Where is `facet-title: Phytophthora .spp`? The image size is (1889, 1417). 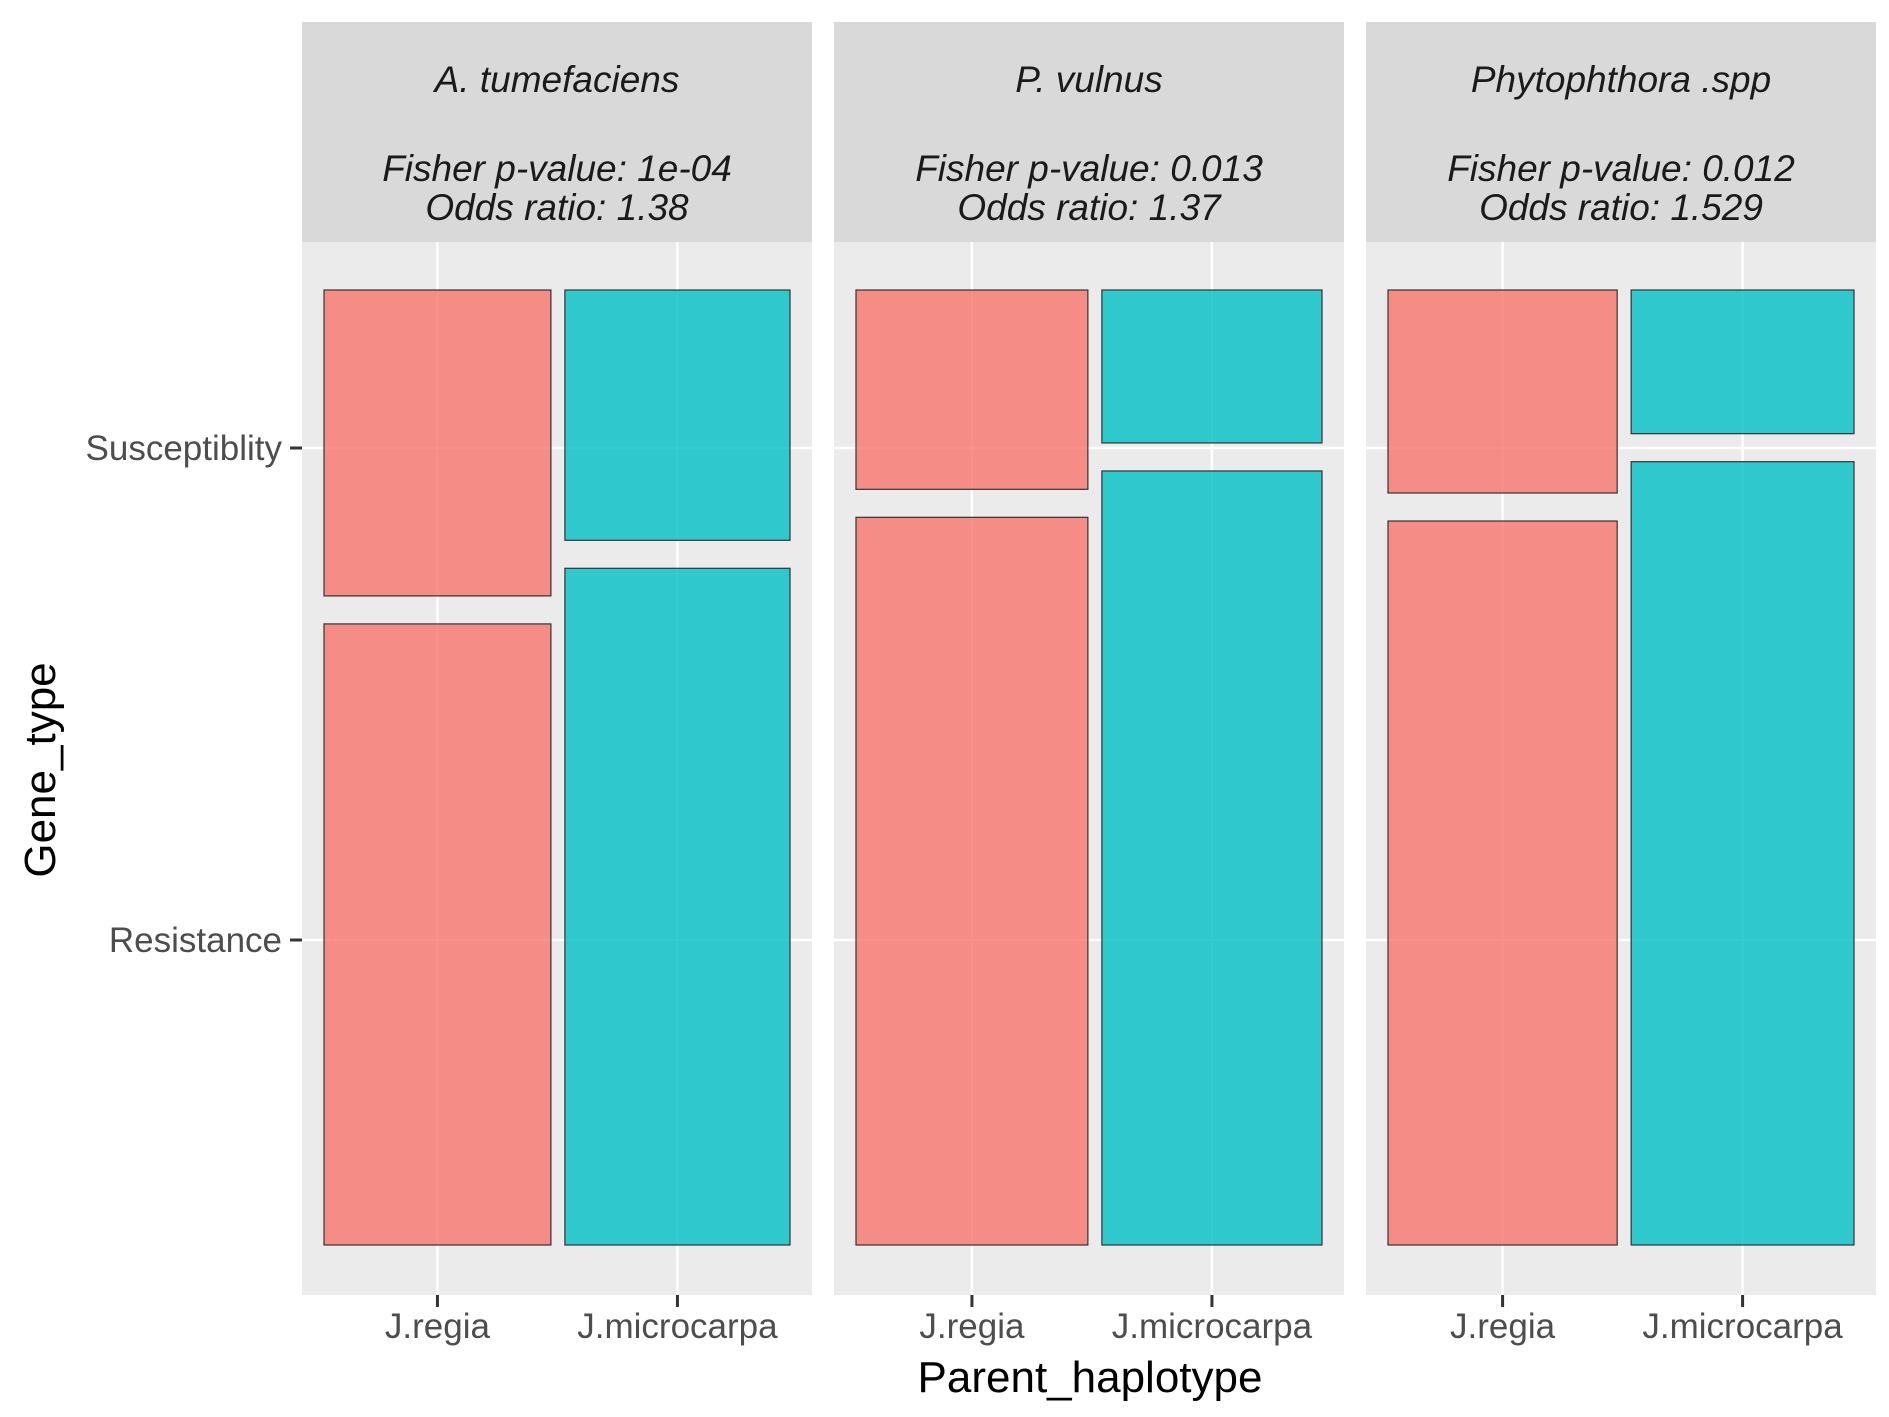 facet-title: Phytophthora .spp is located at coordinates (1621, 79).